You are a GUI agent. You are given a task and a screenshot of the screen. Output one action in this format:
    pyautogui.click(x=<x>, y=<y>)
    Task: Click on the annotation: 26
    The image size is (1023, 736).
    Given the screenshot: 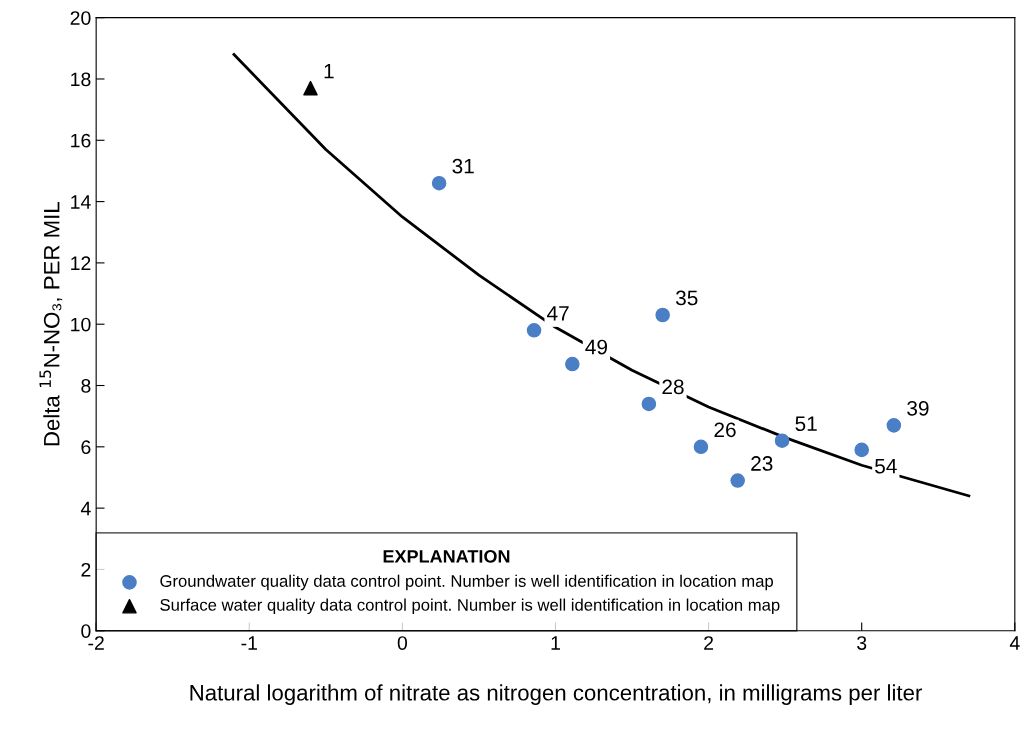 What is the action you would take?
    pyautogui.click(x=725, y=430)
    